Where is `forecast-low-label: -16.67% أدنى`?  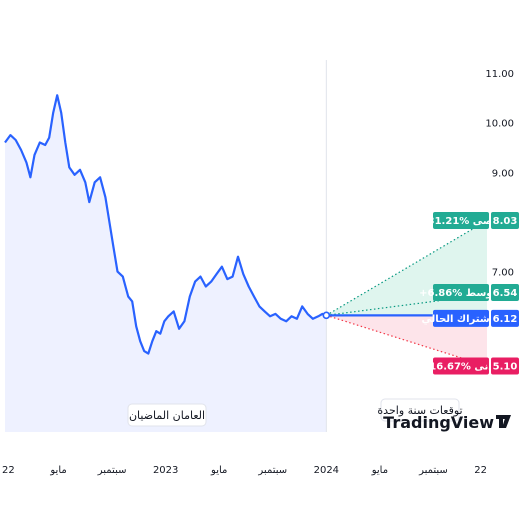 forecast-low-label: -16.67% أدنى is located at coordinates (461, 366).